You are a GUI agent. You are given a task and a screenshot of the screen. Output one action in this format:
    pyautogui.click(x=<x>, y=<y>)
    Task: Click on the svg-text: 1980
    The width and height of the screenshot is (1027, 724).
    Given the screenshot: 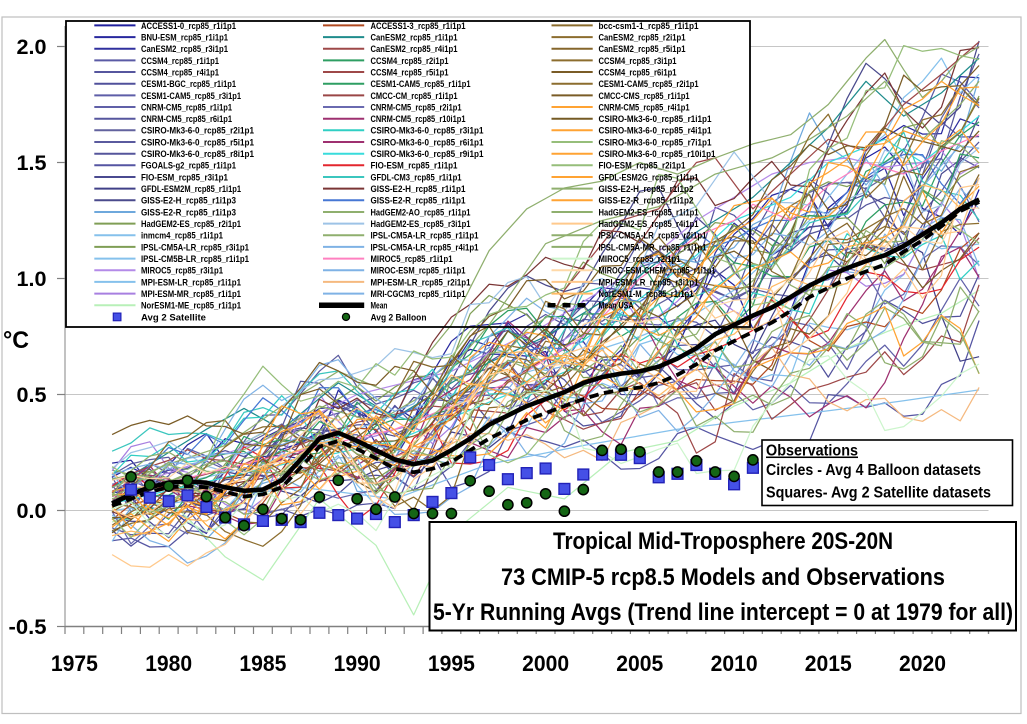 What is the action you would take?
    pyautogui.click(x=168, y=663)
    